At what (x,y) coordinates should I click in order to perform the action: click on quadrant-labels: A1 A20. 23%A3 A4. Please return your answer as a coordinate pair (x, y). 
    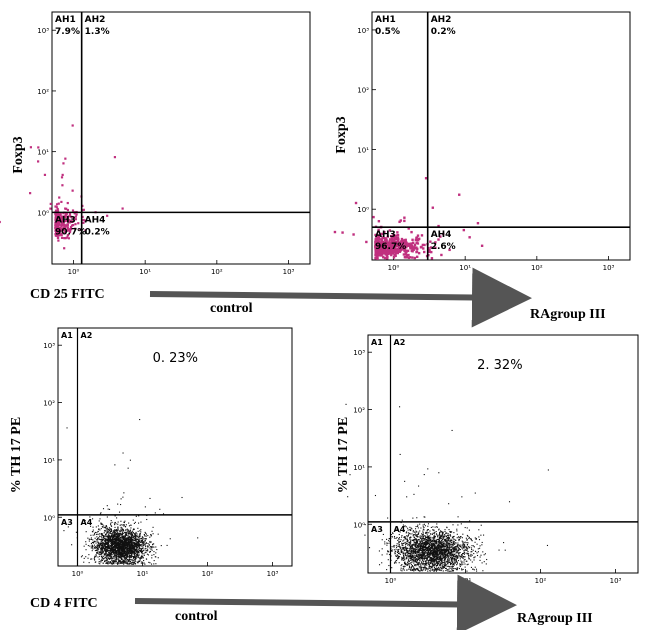
    Looking at the image, I should click on (129, 429).